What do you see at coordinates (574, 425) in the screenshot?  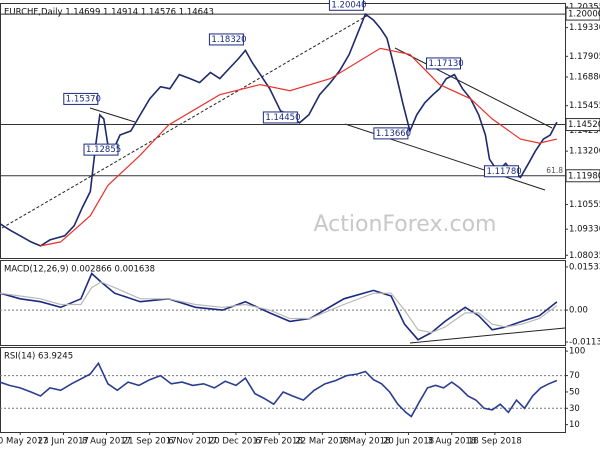 I see `y-tick-label: 10` at bounding box center [574, 425].